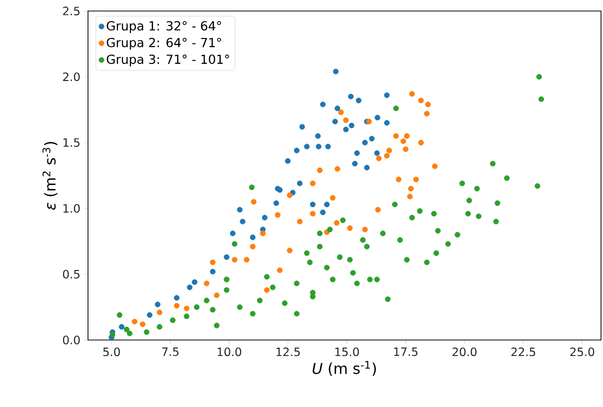 This screenshot has height=407, width=603. What do you see at coordinates (406, 352) in the screenshot?
I see `x-tick-label: 17.5` at bounding box center [406, 352].